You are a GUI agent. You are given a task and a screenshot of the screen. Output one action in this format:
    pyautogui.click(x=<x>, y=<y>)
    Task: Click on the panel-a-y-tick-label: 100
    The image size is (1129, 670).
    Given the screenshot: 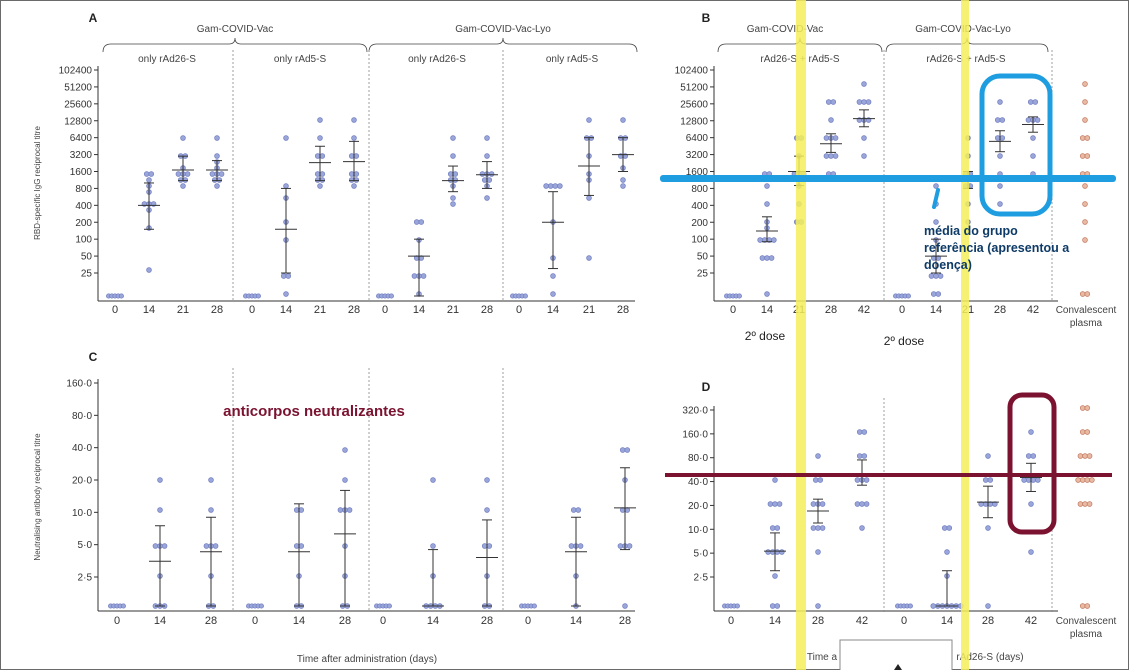 What is the action you would take?
    pyautogui.click(x=83, y=240)
    